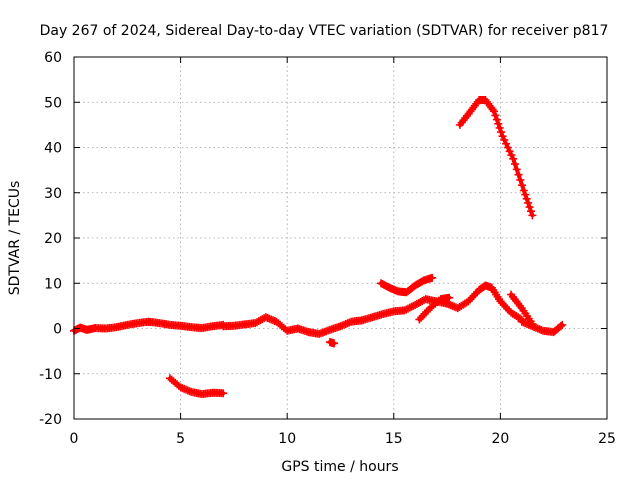 This screenshot has height=480, width=640. I want to click on series-track-high, so click(496, 157).